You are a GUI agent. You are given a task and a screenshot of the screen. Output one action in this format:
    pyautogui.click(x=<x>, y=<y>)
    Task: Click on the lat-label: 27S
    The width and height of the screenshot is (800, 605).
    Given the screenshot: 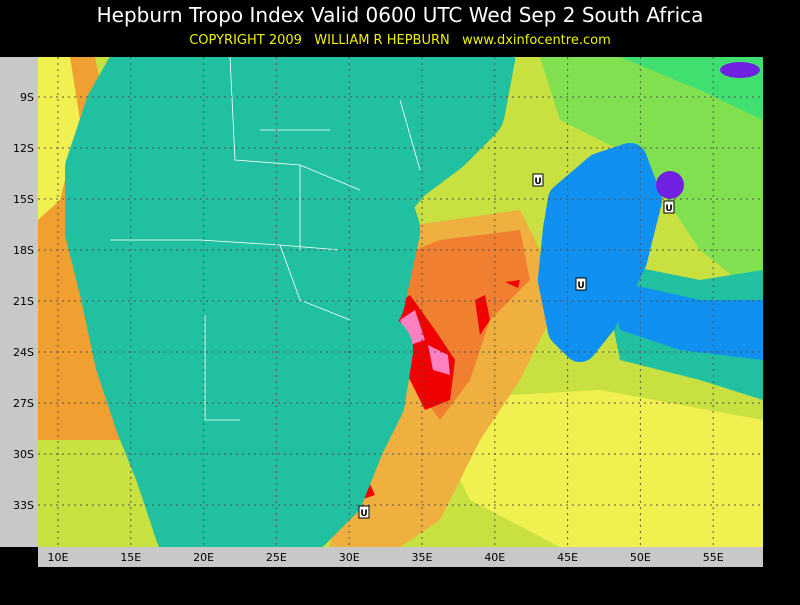 What is the action you would take?
    pyautogui.click(x=23, y=403)
    